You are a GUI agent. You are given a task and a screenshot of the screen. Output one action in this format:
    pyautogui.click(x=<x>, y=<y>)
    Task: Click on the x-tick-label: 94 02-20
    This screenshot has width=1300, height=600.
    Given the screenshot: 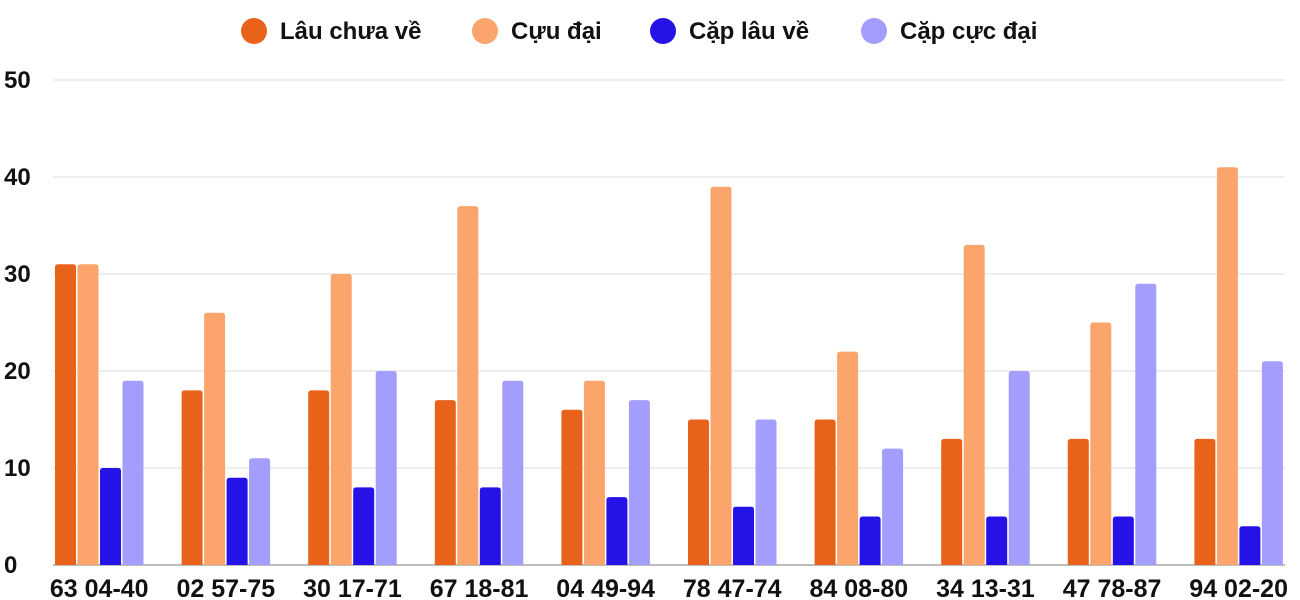 What is the action you would take?
    pyautogui.click(x=1238, y=587)
    